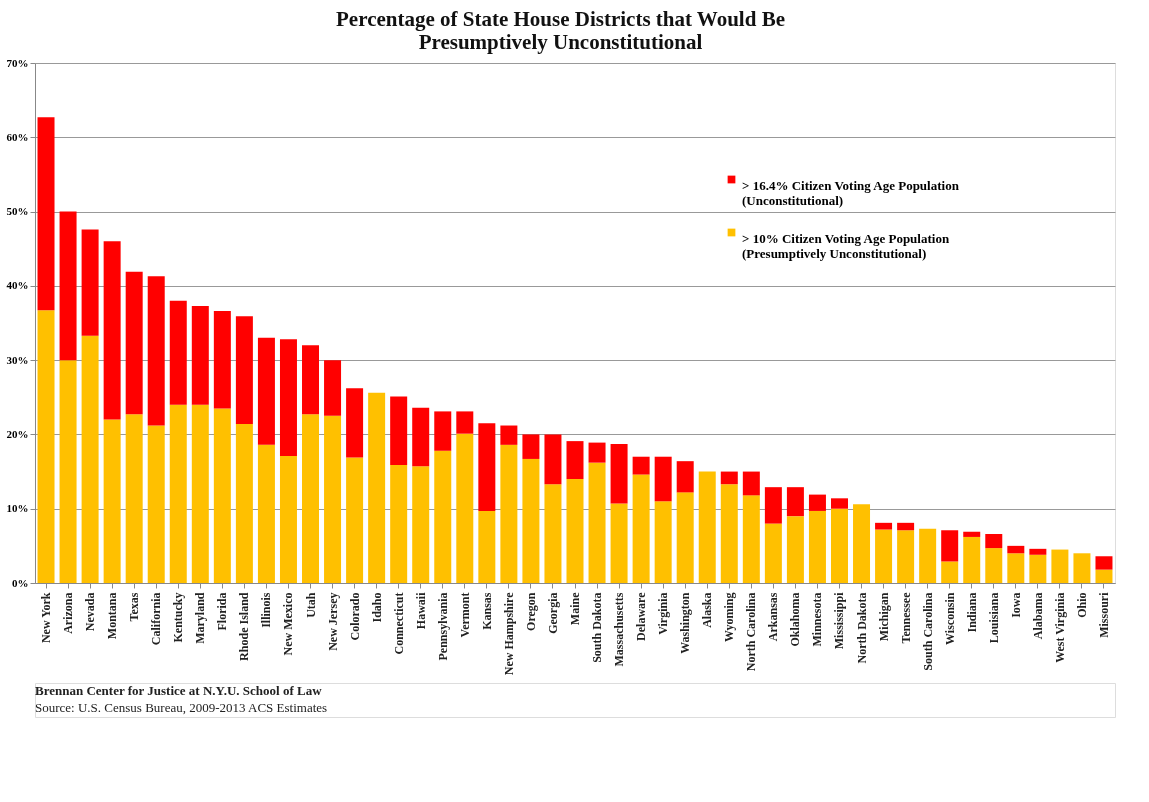 This screenshot has width=1149, height=802. What do you see at coordinates (971, 612) in the screenshot?
I see `x-tick-label: Indiana` at bounding box center [971, 612].